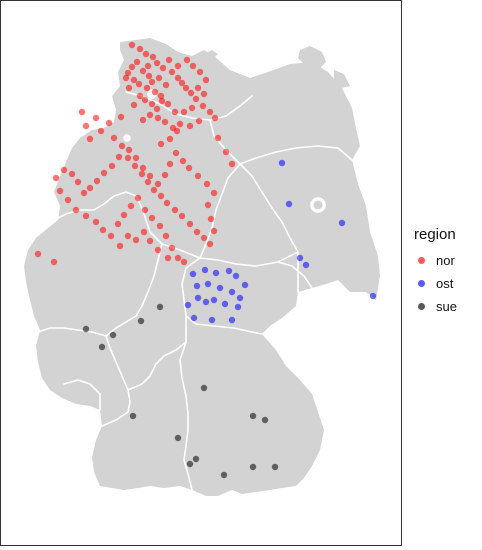 Image resolution: width=482 pixels, height=550 pixels. What do you see at coordinates (211, 54) in the screenshot?
I see `island-fehmarn` at bounding box center [211, 54].